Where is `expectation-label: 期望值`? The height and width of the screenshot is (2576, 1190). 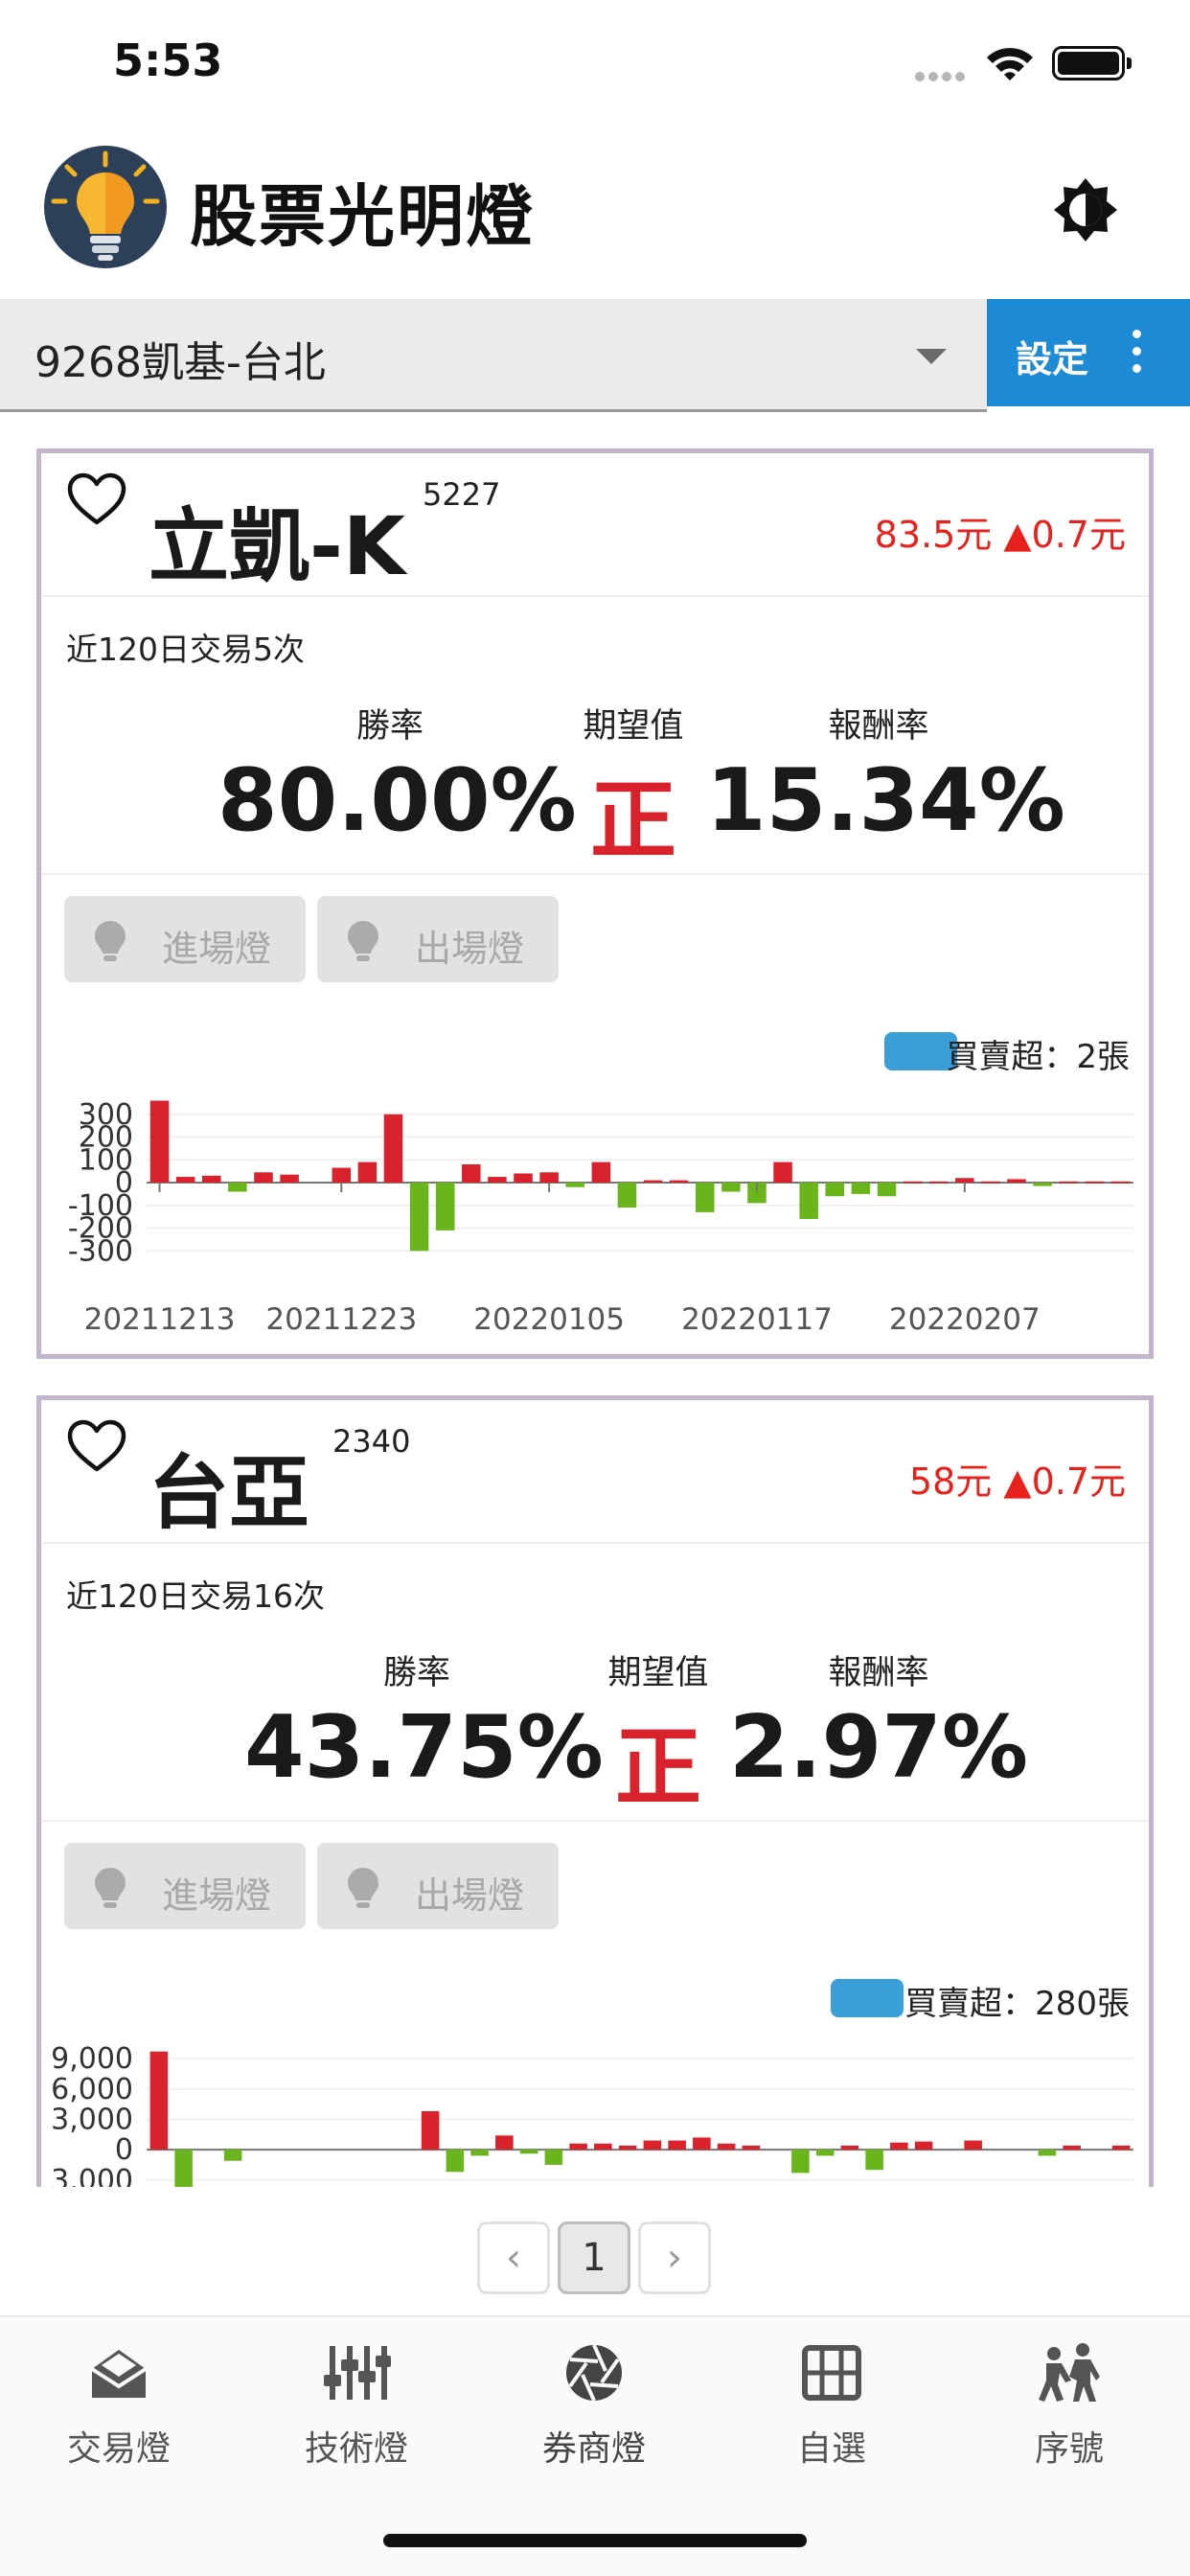 expectation-label: 期望值 is located at coordinates (634, 726).